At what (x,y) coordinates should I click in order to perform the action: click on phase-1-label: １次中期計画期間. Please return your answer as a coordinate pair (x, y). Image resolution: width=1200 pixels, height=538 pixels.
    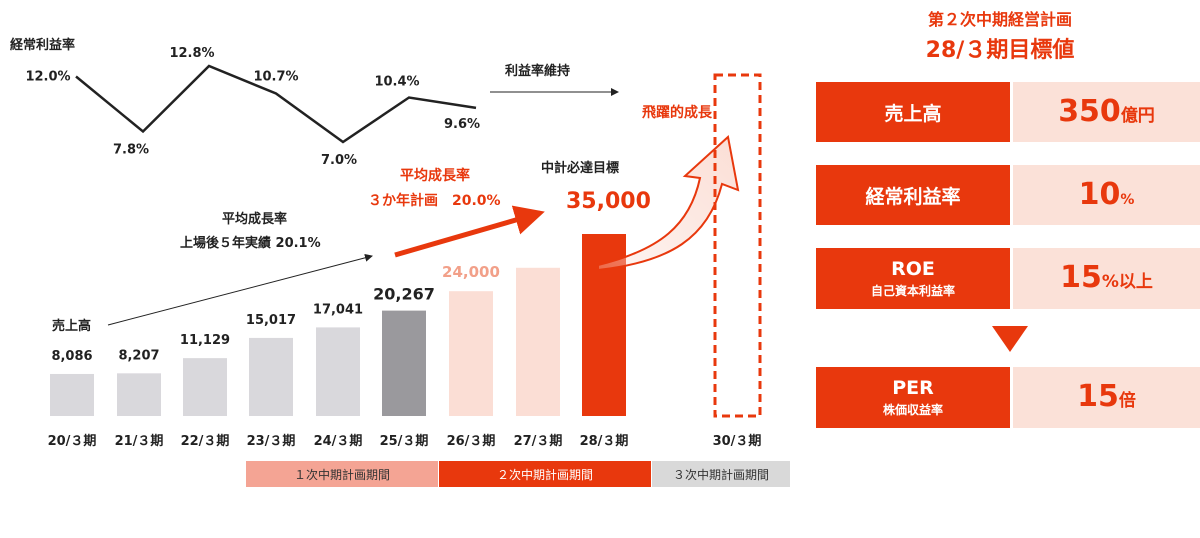
    Looking at the image, I should click on (341, 474).